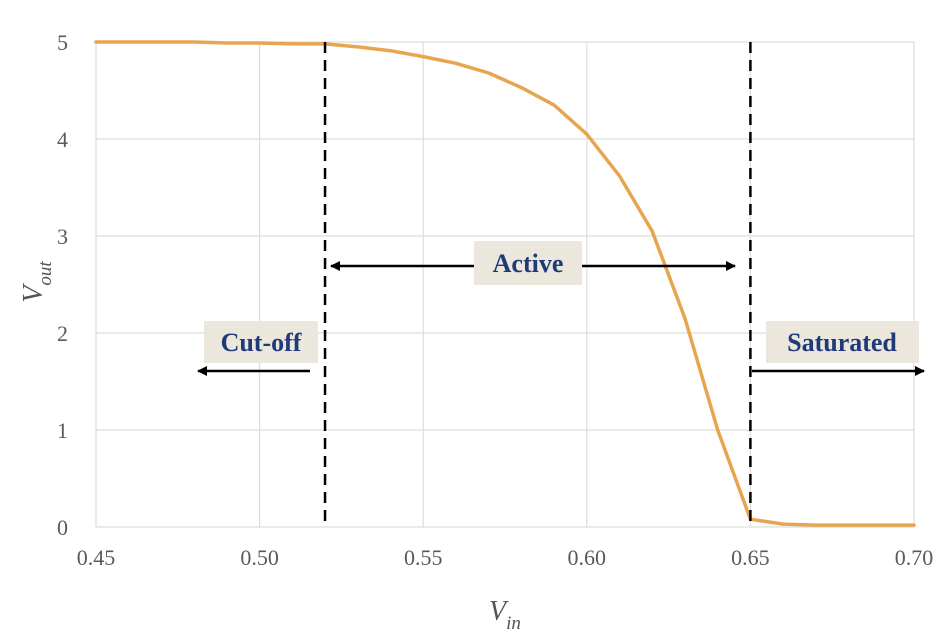 The width and height of the screenshot is (949, 639). Describe the element at coordinates (62, 430) in the screenshot. I see `y-tick-label: 1` at that location.